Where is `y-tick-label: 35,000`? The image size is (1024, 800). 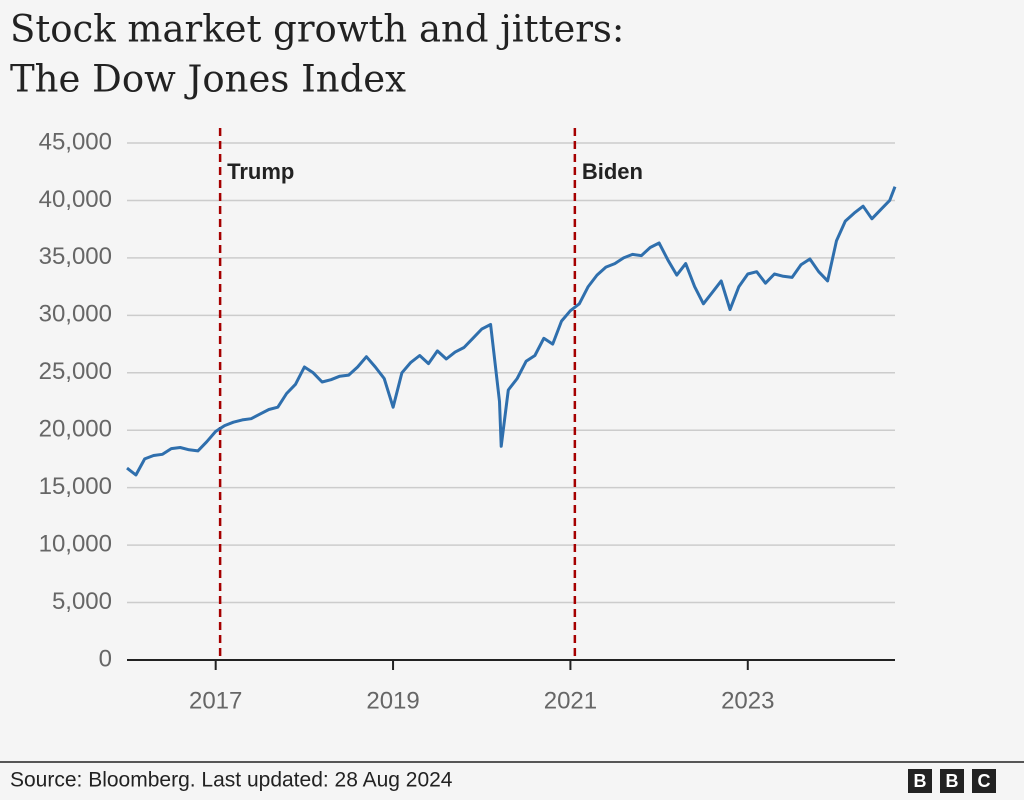
y-tick-label: 35,000 is located at coordinates (75, 256).